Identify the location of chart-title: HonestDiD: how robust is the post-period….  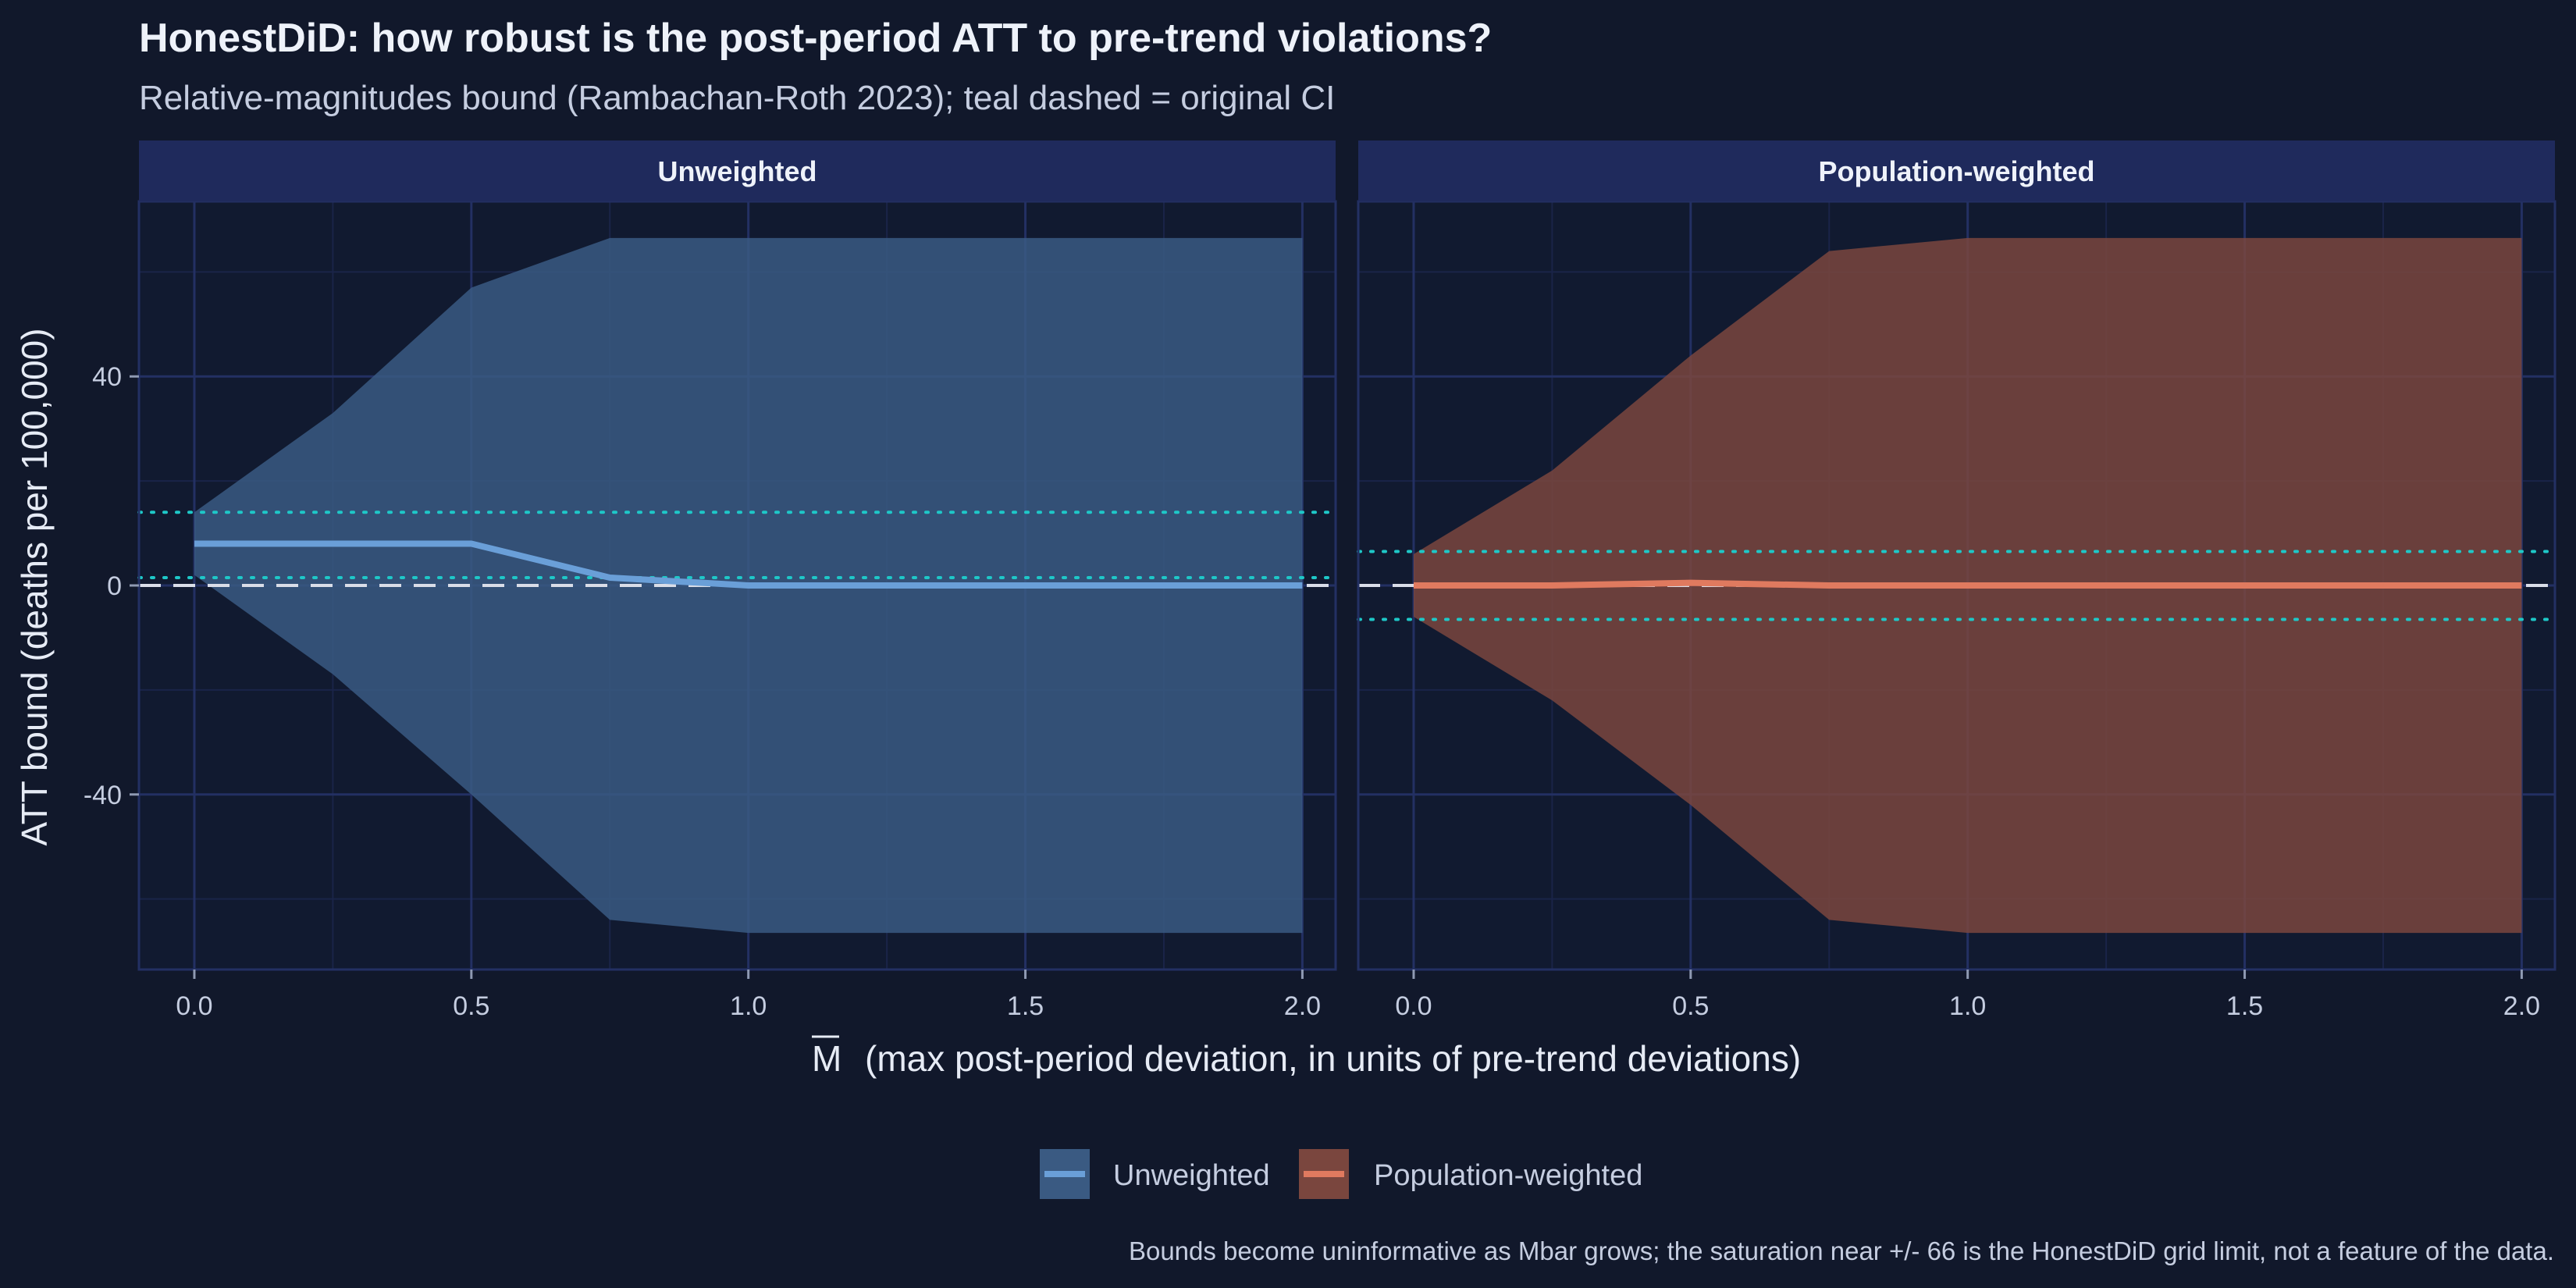
(815, 38).